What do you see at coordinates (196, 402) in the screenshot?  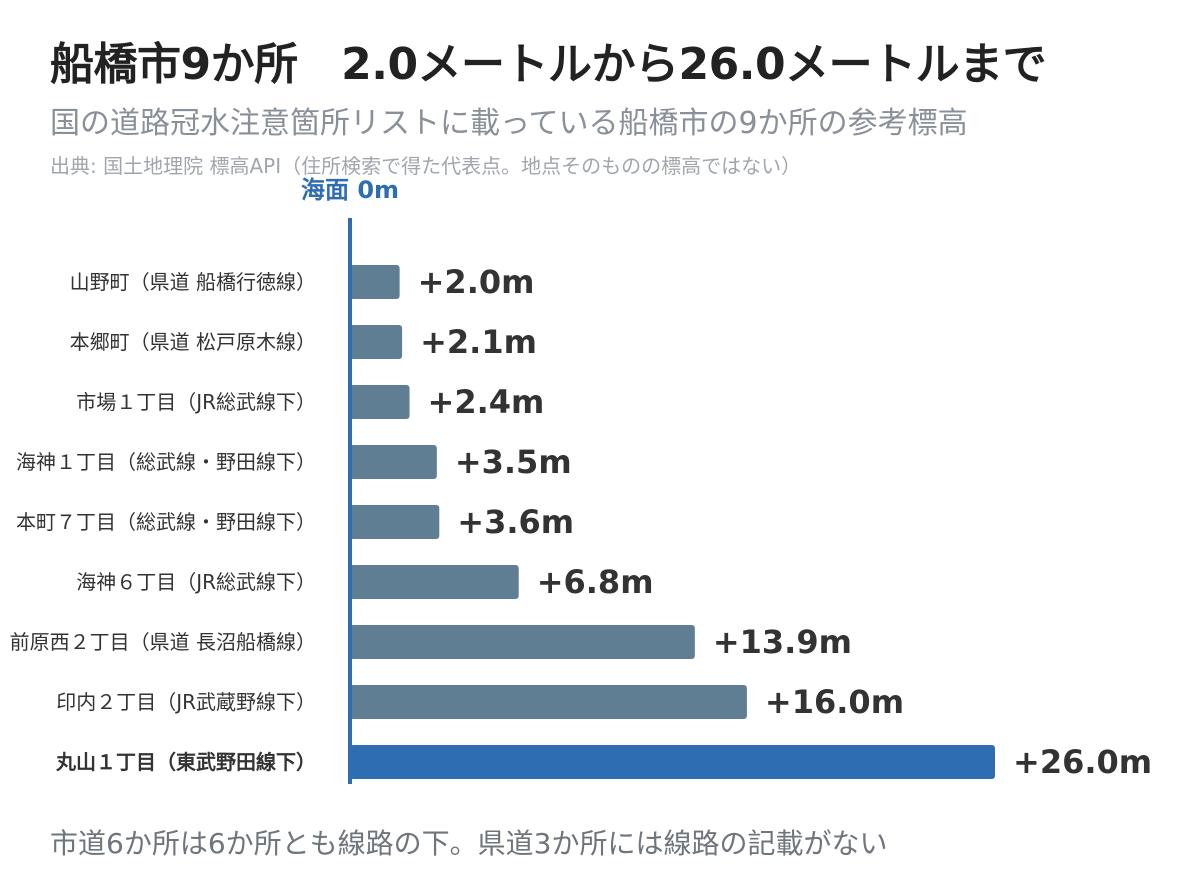 I see `category-label: 市場１丁目（JR総武線下）` at bounding box center [196, 402].